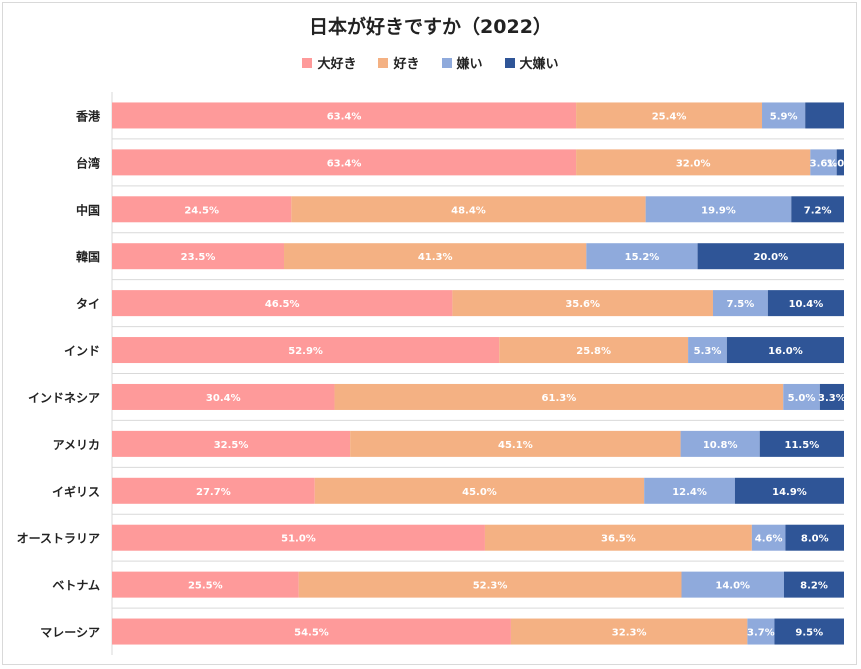  I want to click on data-label: 20.0%, so click(770, 257).